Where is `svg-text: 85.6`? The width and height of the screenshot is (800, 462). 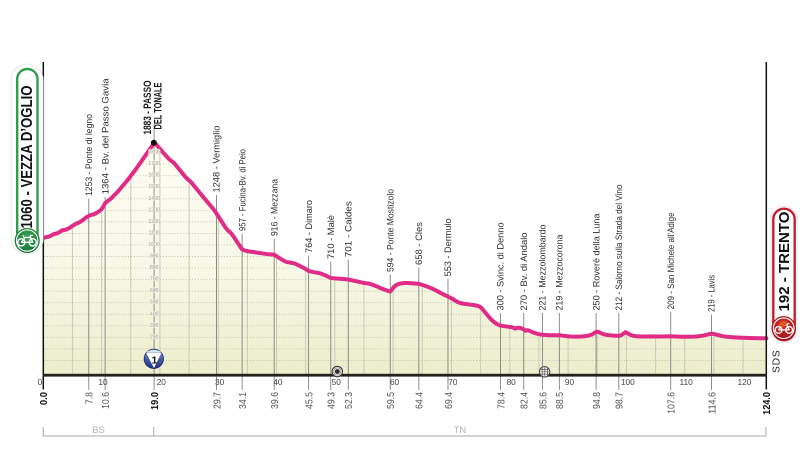 svg-text: 85.6 is located at coordinates (543, 400).